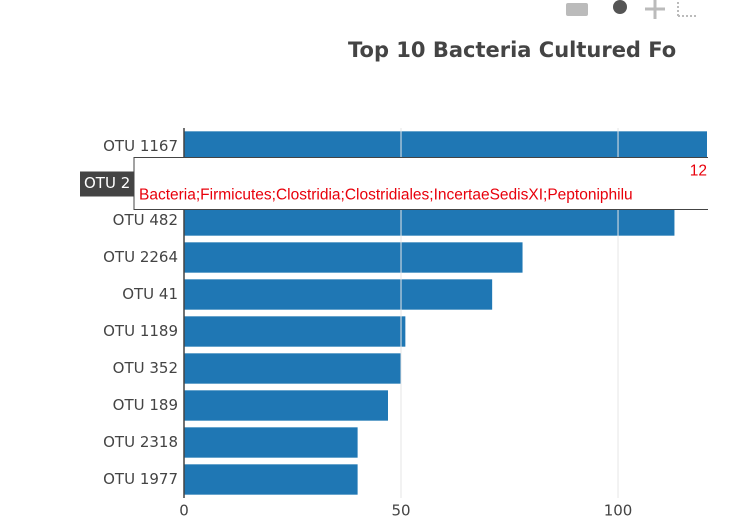  Describe the element at coordinates (184, 511) in the screenshot. I see `x-tick-label: 0` at that location.